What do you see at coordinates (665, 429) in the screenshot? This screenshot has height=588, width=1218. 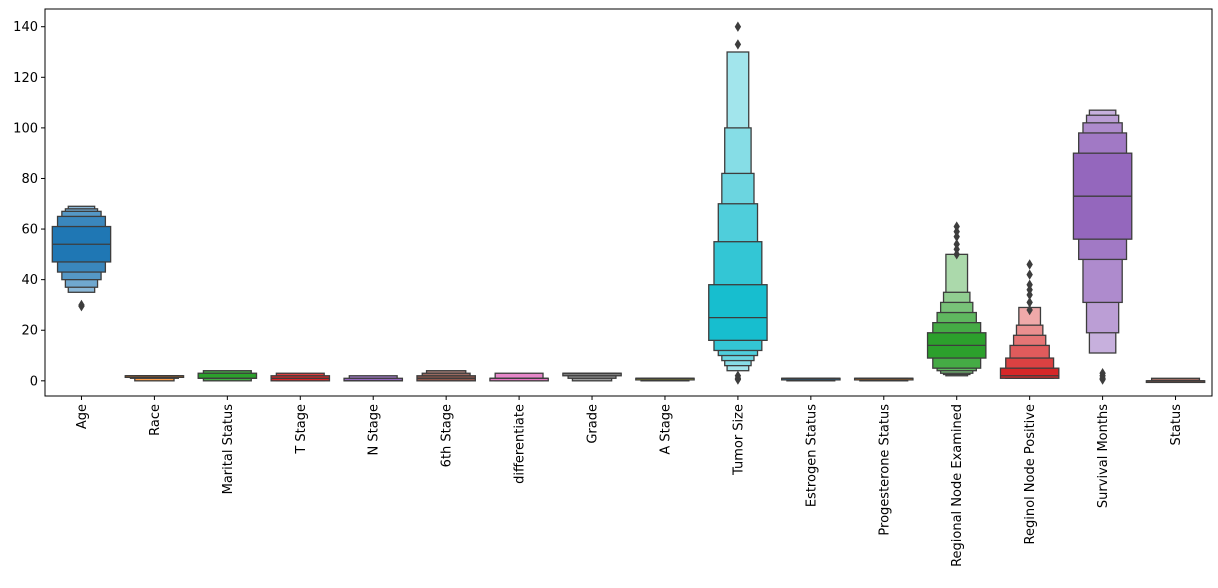 I see `x-tick-label: A Stage` at bounding box center [665, 429].